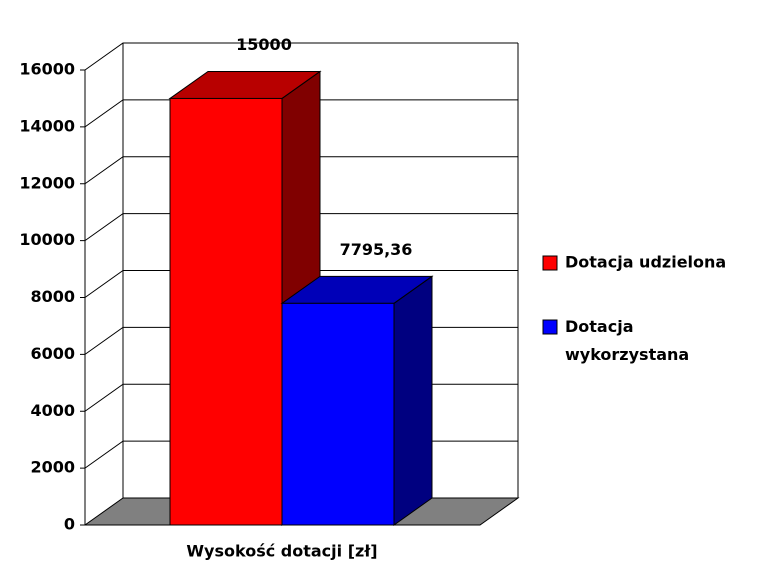 The width and height of the screenshot is (761, 569). I want to click on y-tick-label: 8000, so click(52, 296).